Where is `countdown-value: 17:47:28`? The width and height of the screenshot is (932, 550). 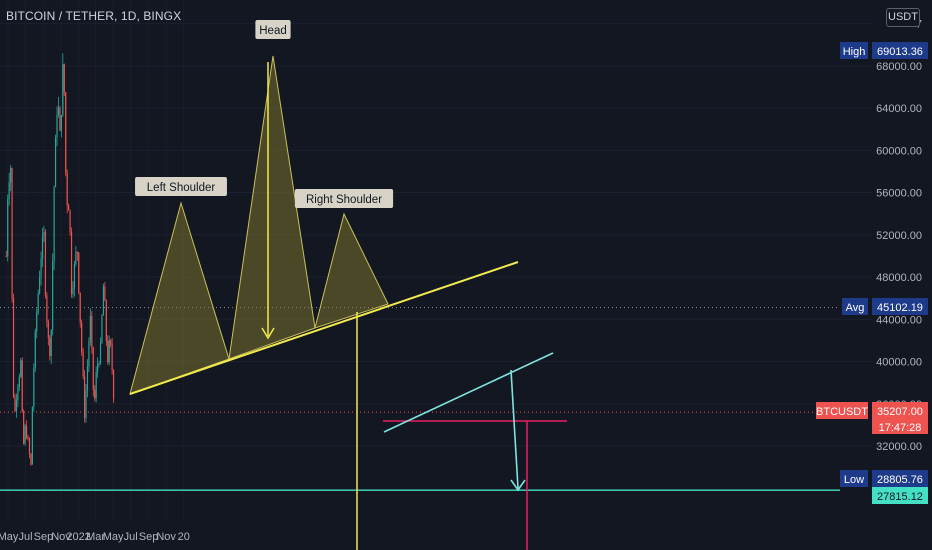
countdown-value: 17:47:28 is located at coordinates (900, 428).